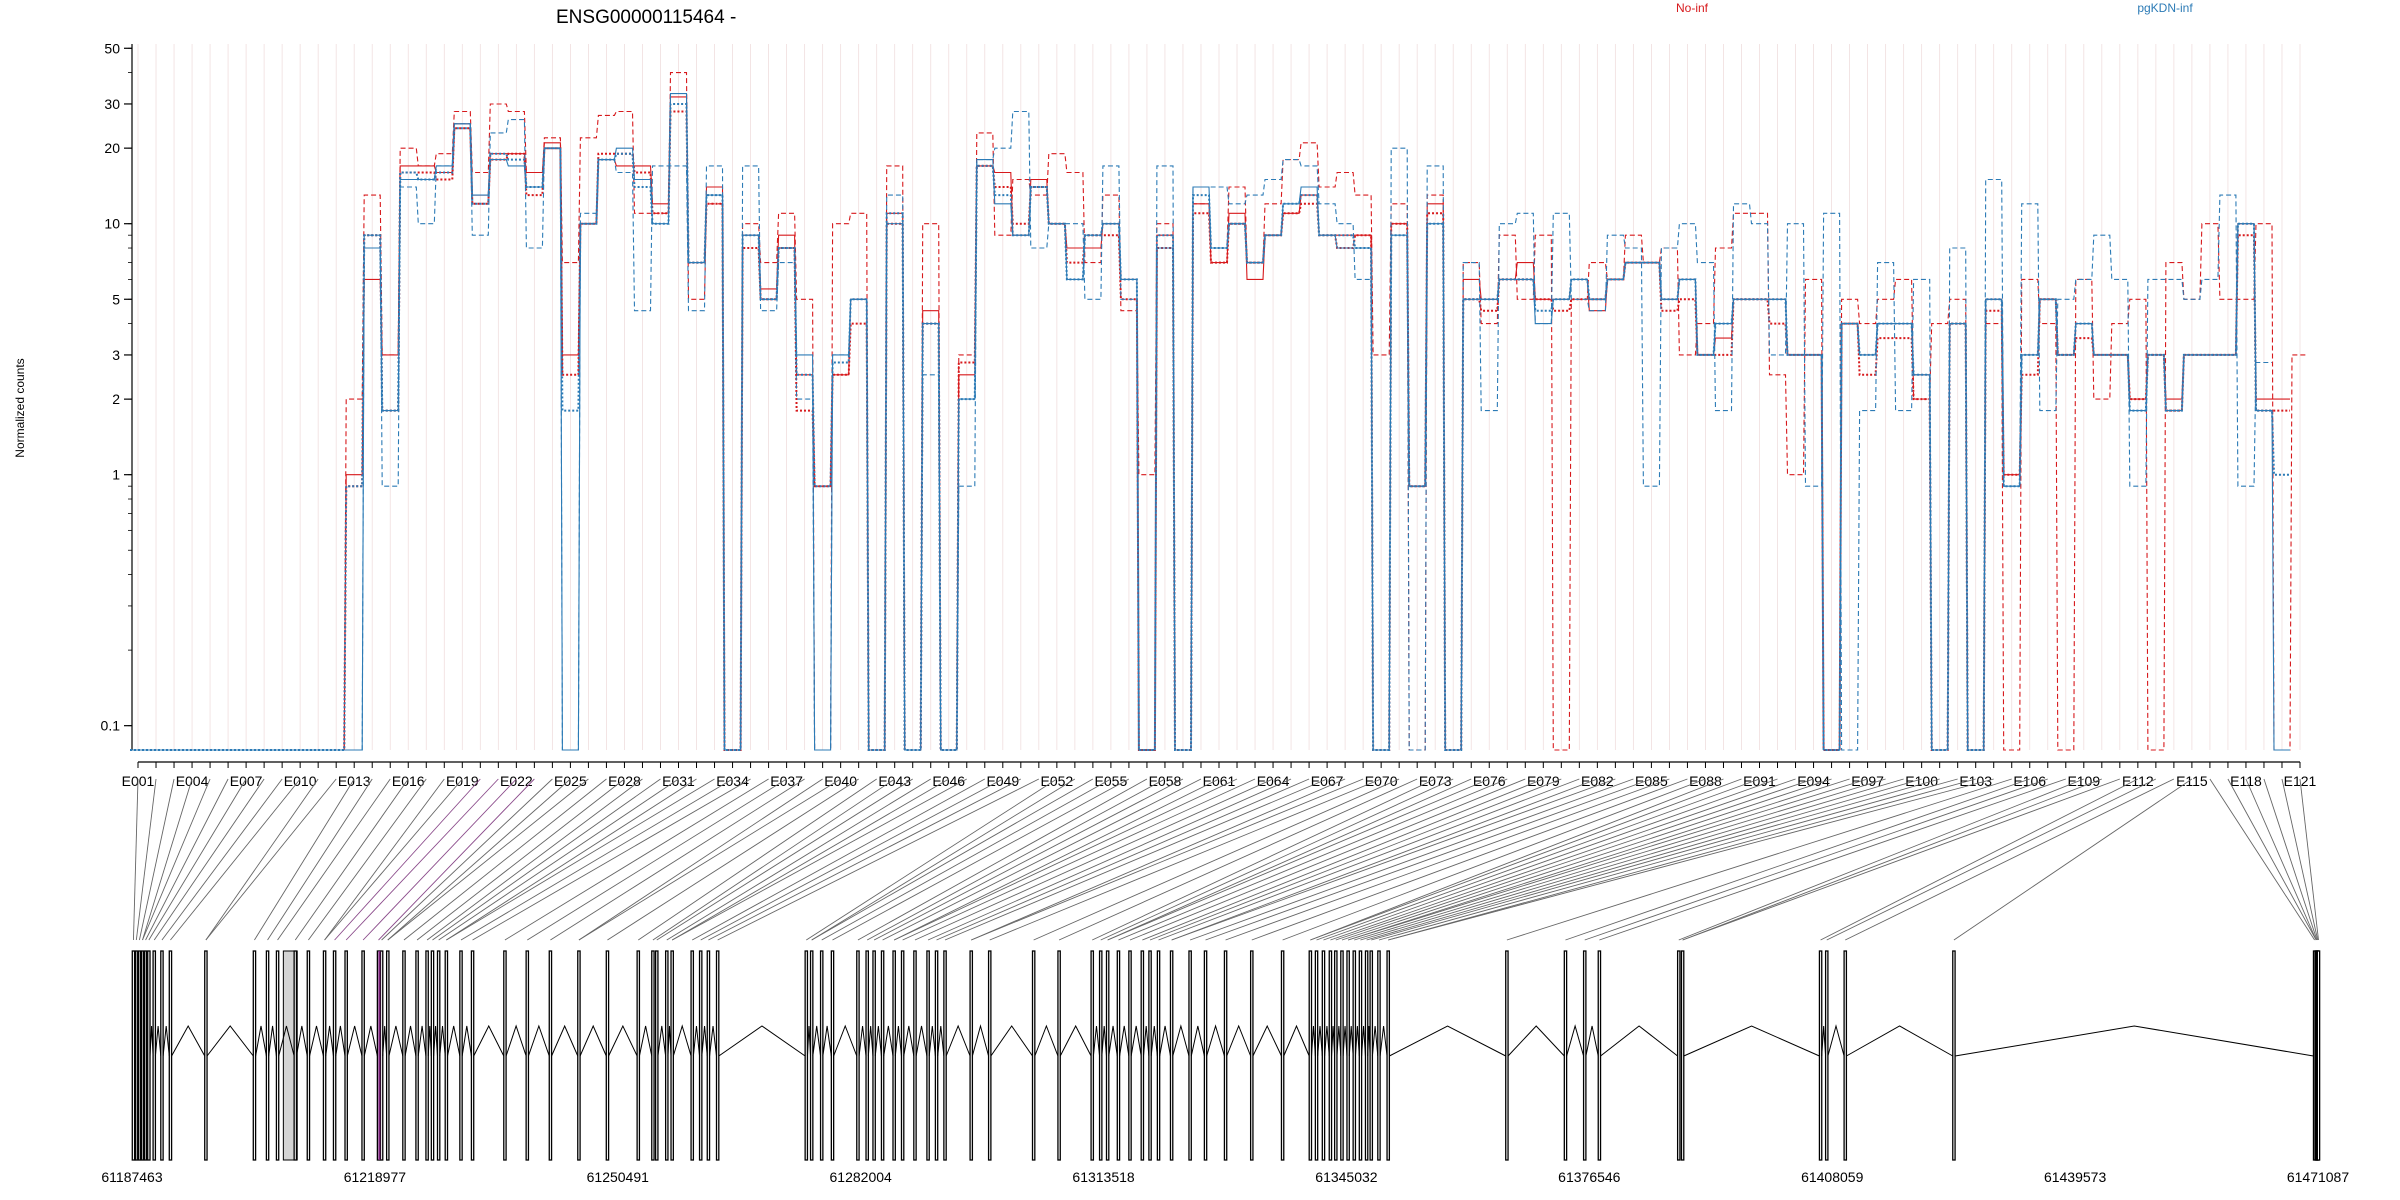 The height and width of the screenshot is (1200, 2400). What do you see at coordinates (462, 781) in the screenshot?
I see `x-tick-label: E019` at bounding box center [462, 781].